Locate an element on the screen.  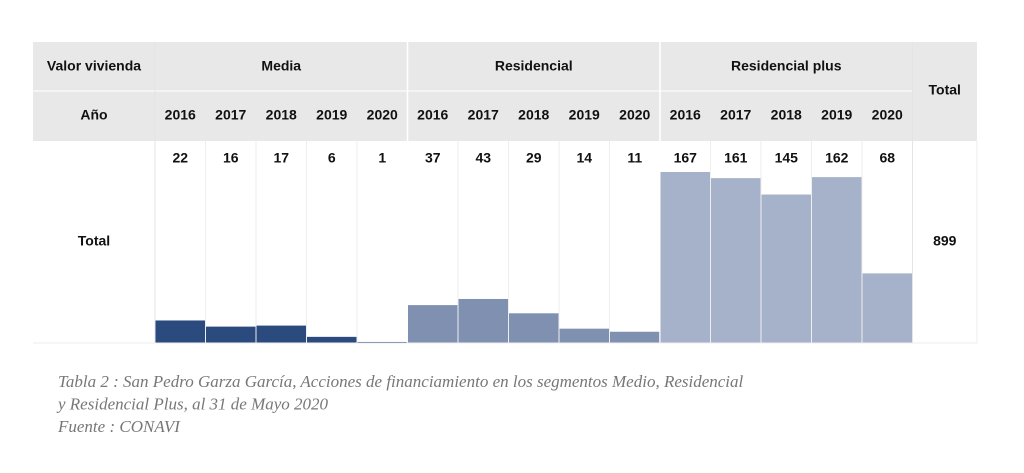
data-label: 167 is located at coordinates (686, 158).